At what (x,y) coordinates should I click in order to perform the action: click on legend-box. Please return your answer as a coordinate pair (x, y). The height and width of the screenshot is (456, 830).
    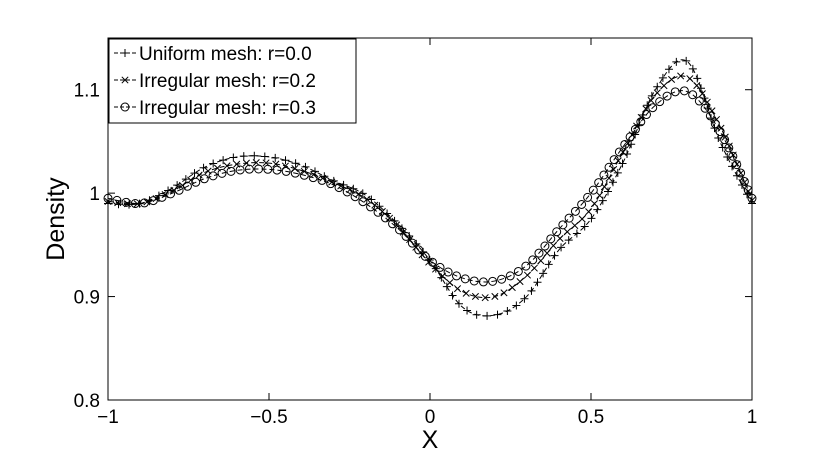
    Looking at the image, I should click on (232, 81).